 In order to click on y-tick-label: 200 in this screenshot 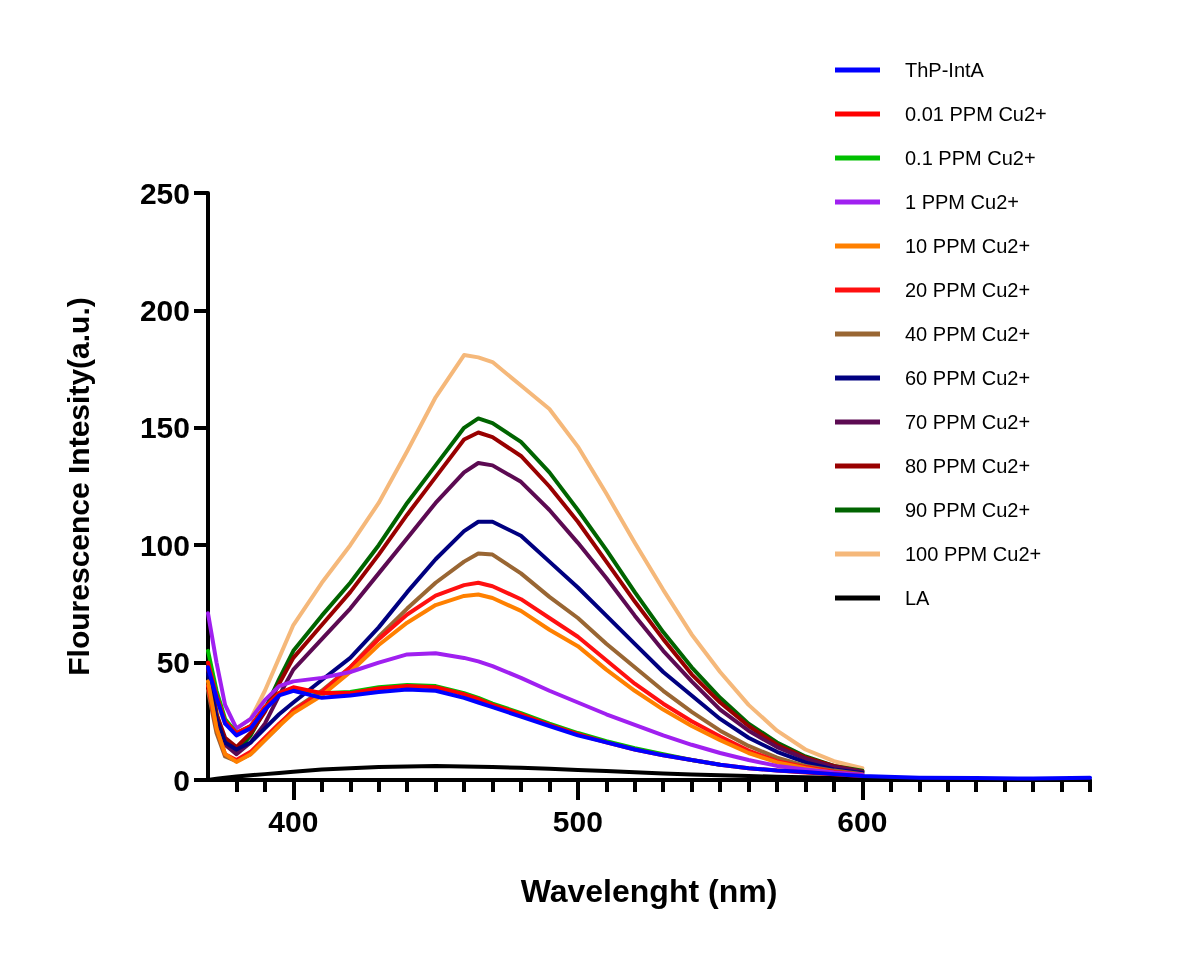, I will do `click(164, 310)`.